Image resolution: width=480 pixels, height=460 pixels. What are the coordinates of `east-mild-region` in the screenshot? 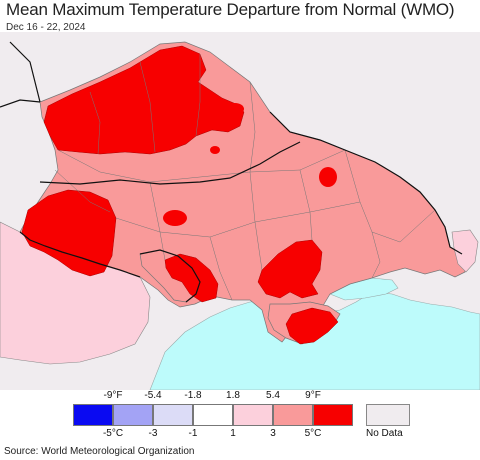 It's located at (465, 251).